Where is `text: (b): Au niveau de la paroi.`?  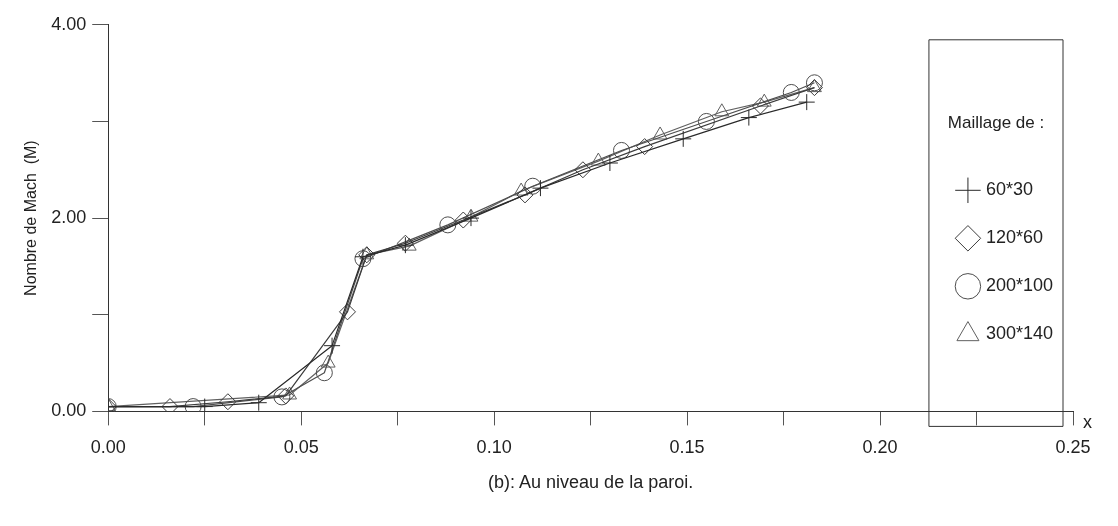
text: (b): Au niveau de la paroi. is located at coordinates (591, 482).